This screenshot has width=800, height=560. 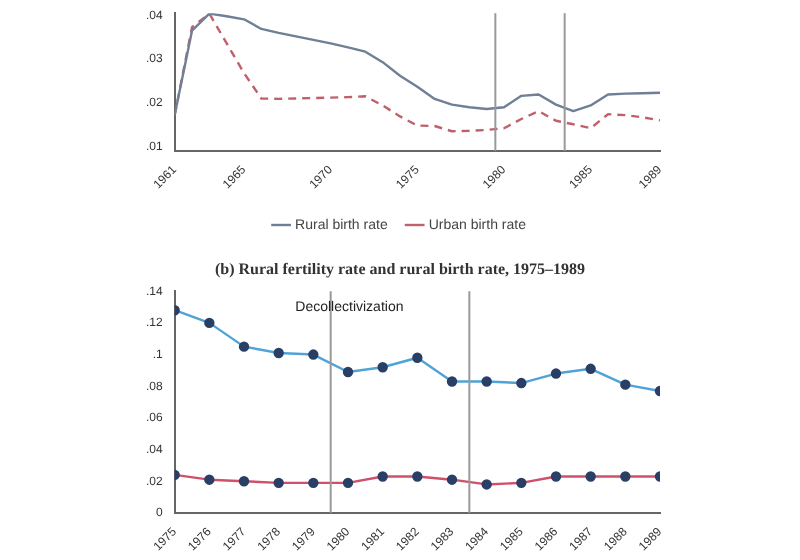 What do you see at coordinates (400, 268) in the screenshot?
I see `chart-title: (b) Rural fertility rate and rural birth rate, 1975–1989` at bounding box center [400, 268].